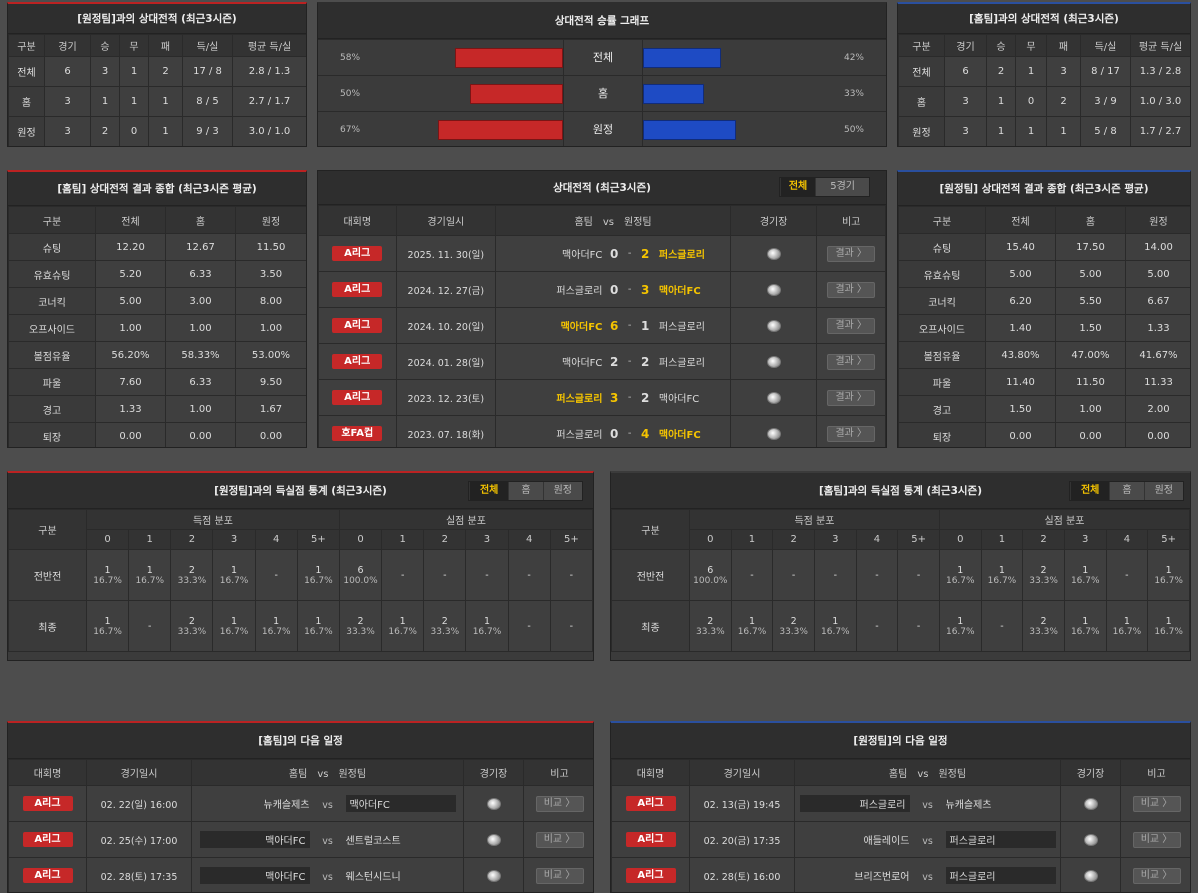 This screenshot has width=1198, height=893. I want to click on away-team: 센트럴코스트, so click(373, 841).